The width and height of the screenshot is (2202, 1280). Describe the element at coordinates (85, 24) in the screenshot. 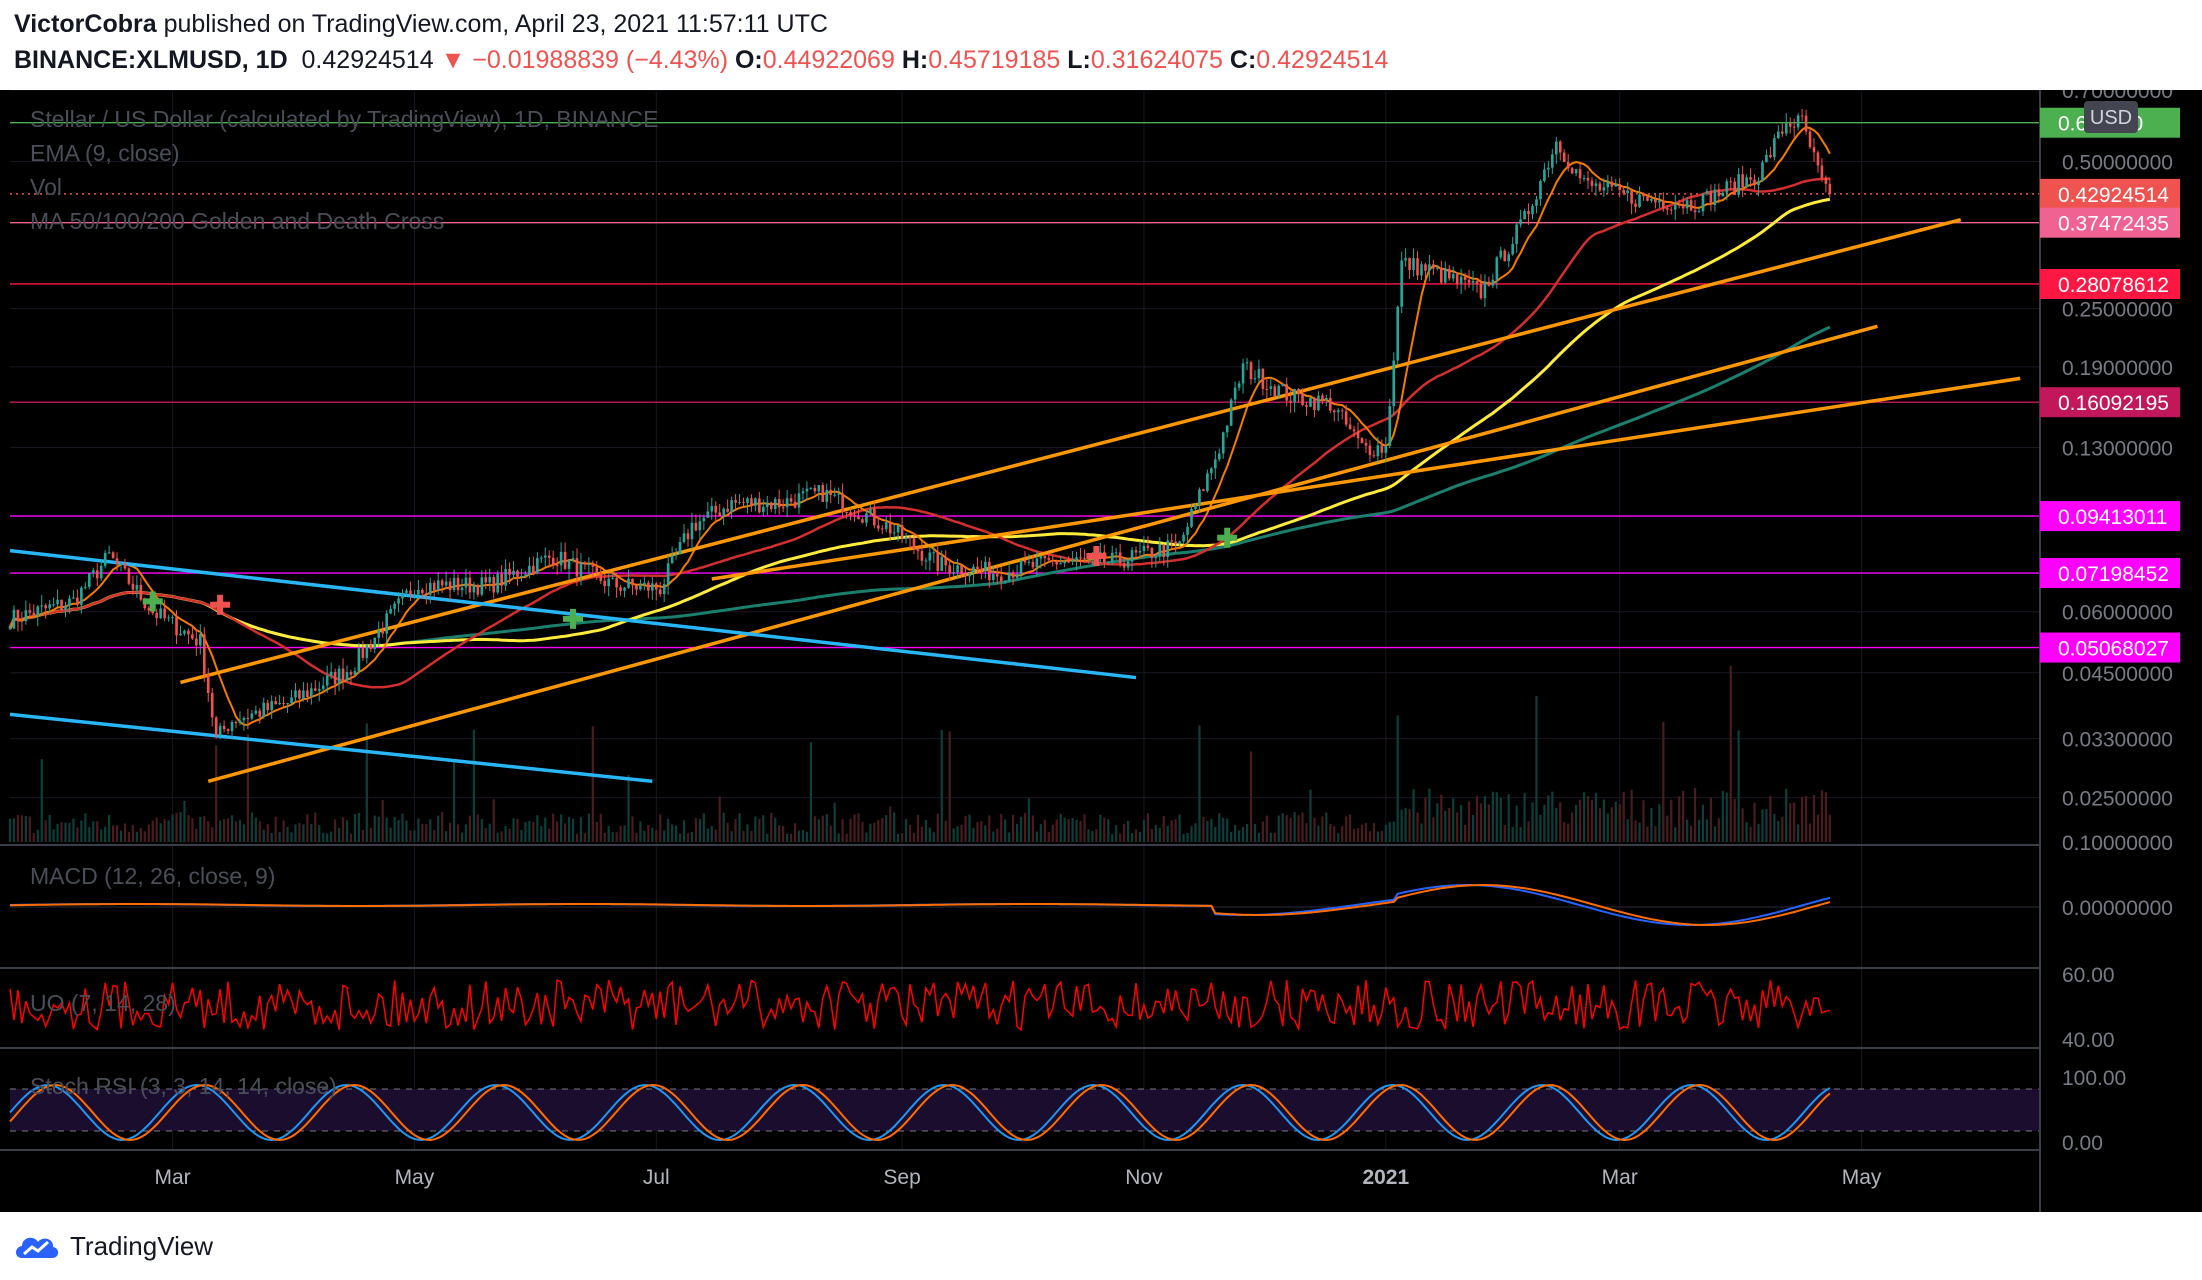

I see `author-name: VictorCobra` at that location.